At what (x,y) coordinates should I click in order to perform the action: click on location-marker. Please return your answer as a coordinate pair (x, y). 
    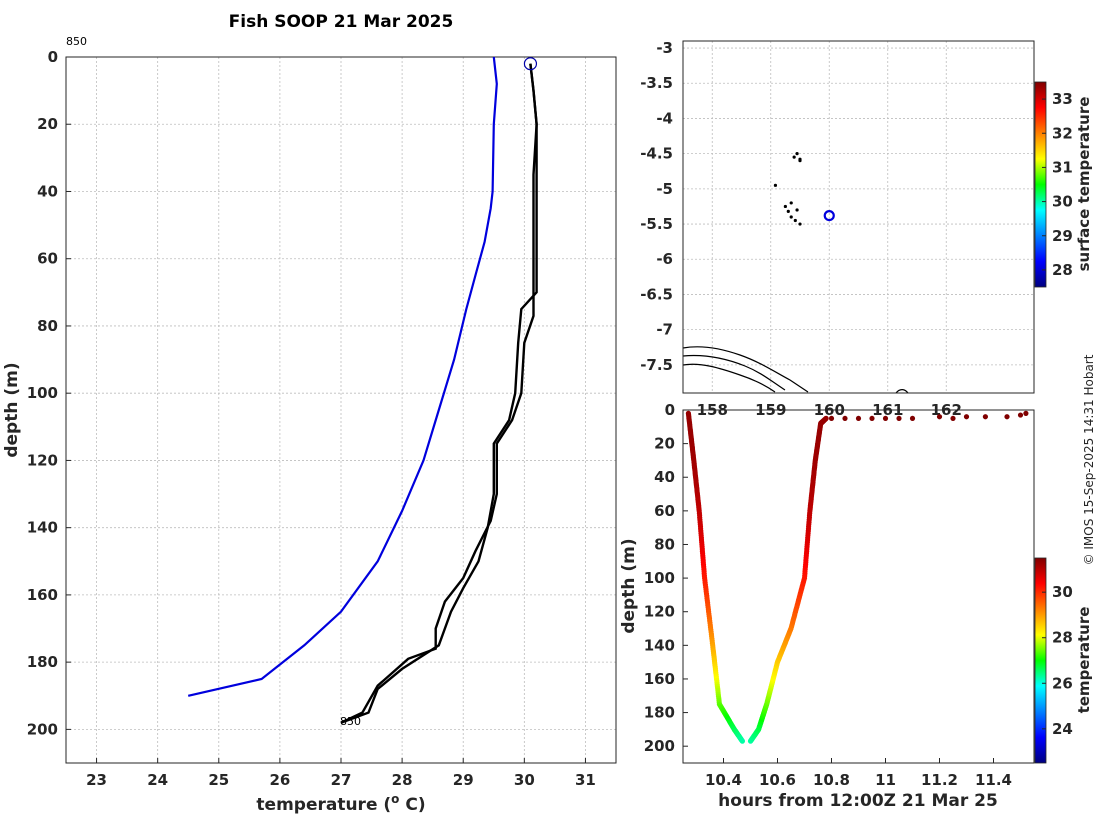
    Looking at the image, I should click on (829, 215).